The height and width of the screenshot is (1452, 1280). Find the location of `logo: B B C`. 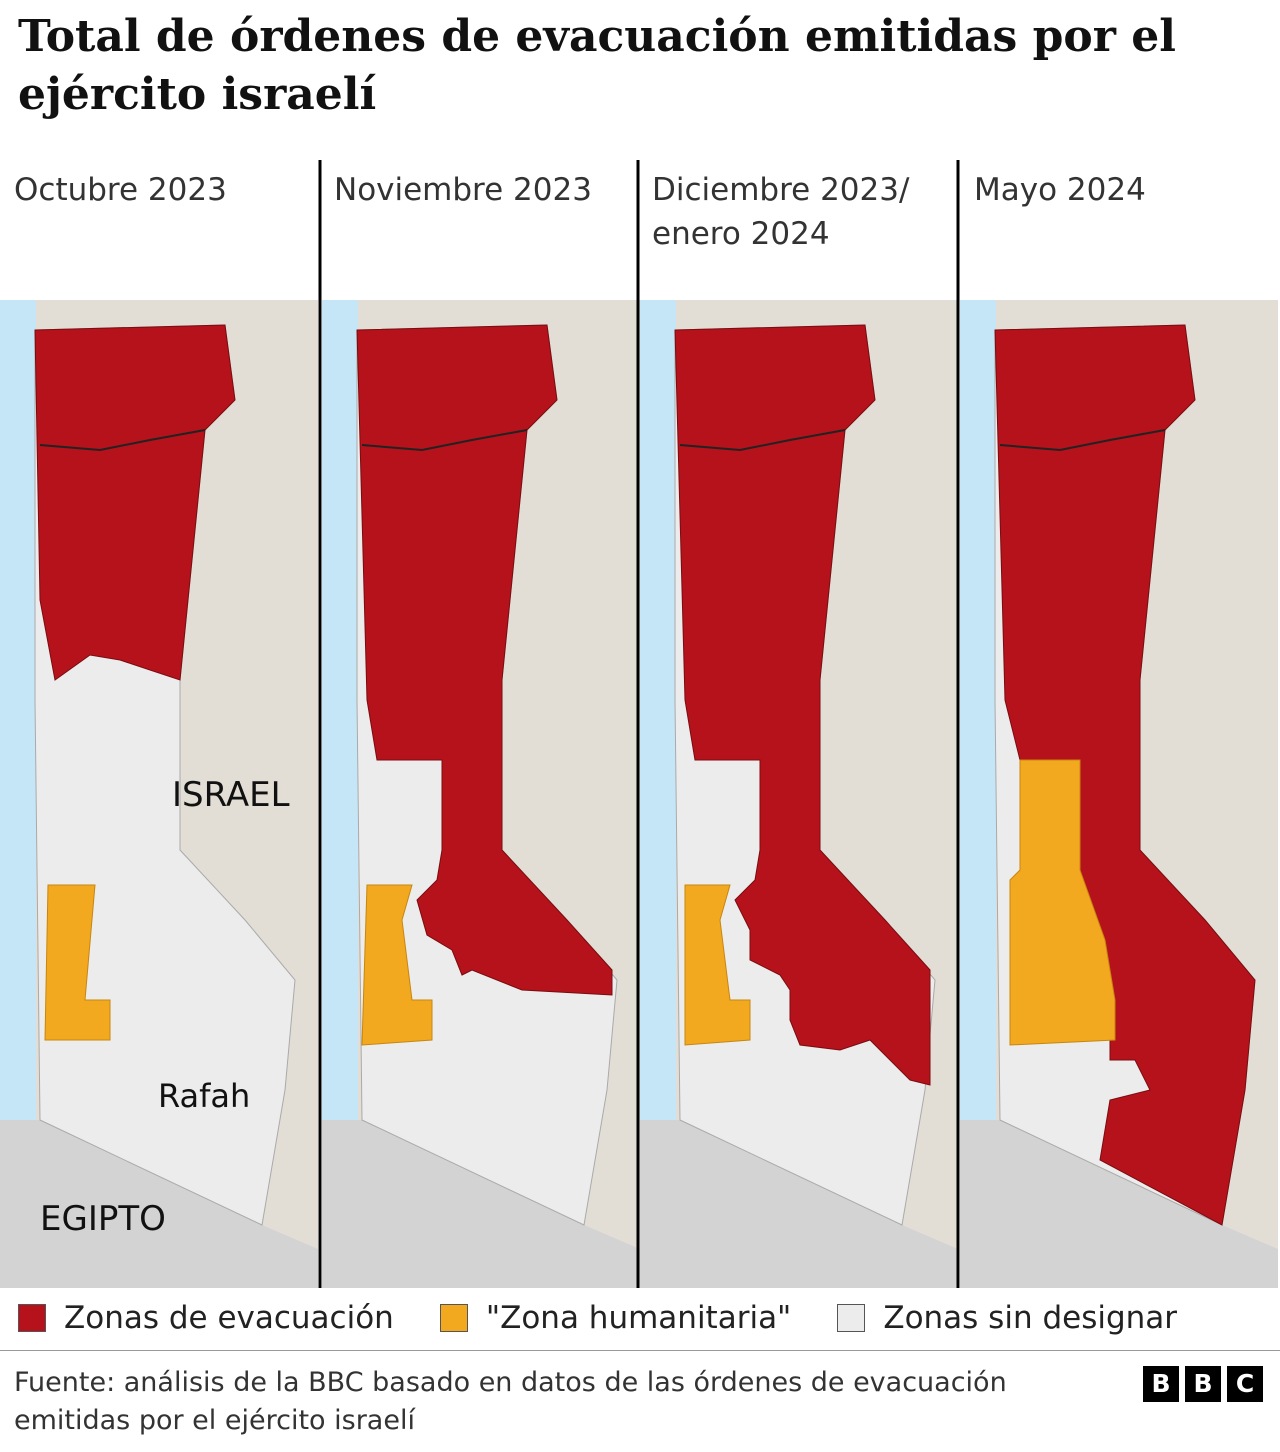

logo: B B C is located at coordinates (1206, 1384).